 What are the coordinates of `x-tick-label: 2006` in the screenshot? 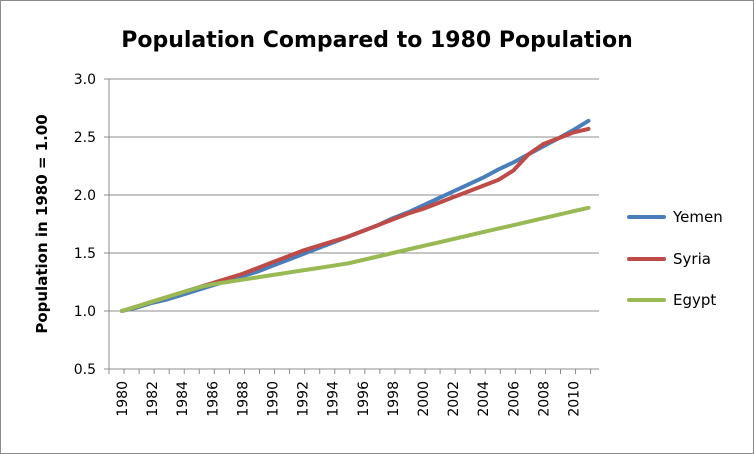 It's located at (514, 399).